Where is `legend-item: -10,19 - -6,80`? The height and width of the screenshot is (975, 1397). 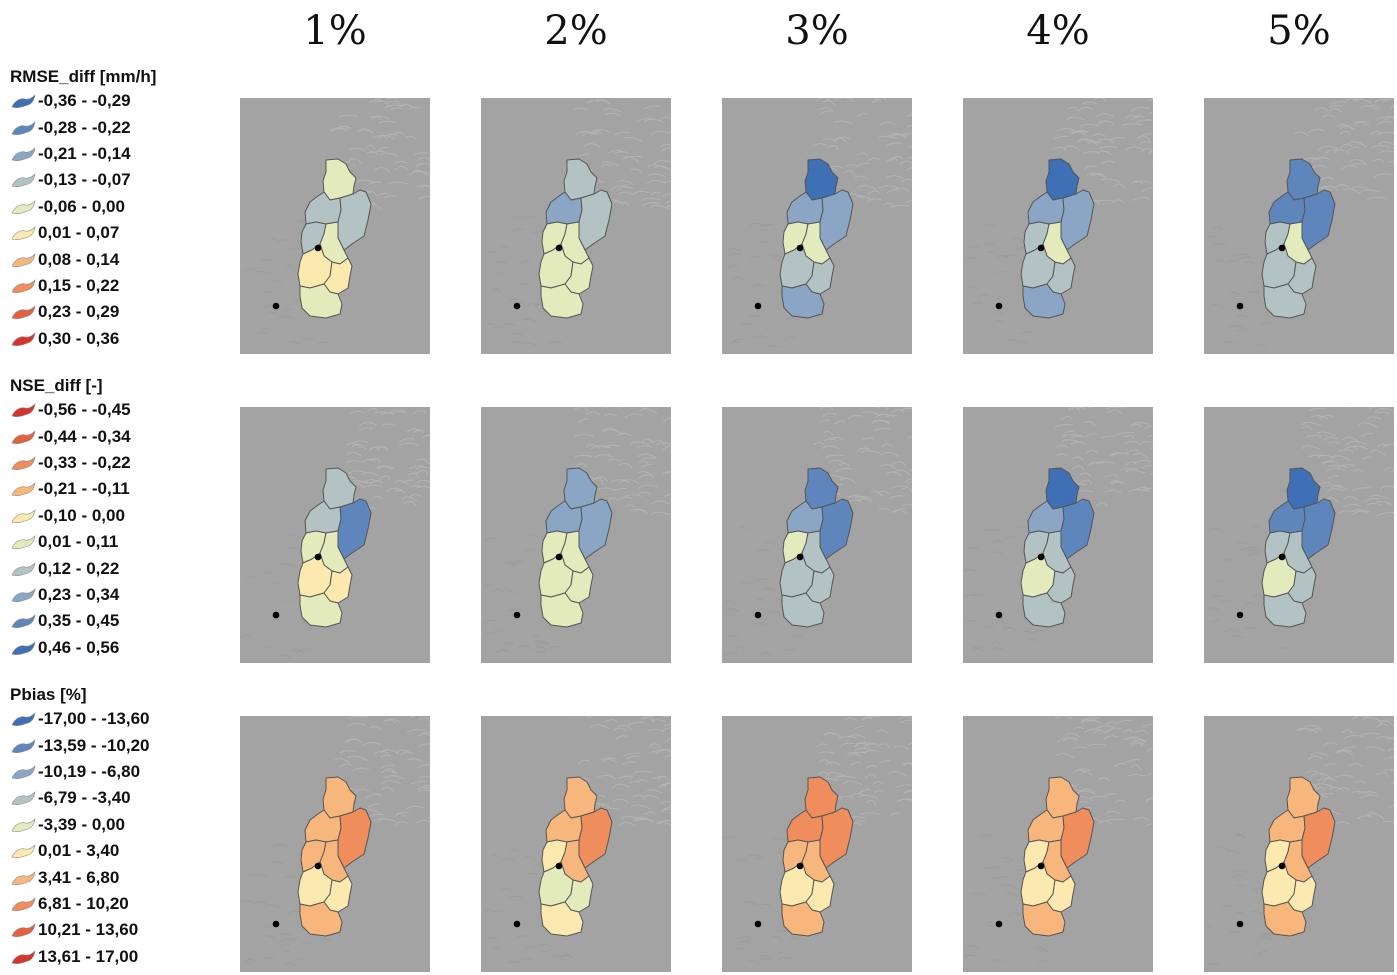 legend-item: -10,19 - -6,80 is located at coordinates (110, 772).